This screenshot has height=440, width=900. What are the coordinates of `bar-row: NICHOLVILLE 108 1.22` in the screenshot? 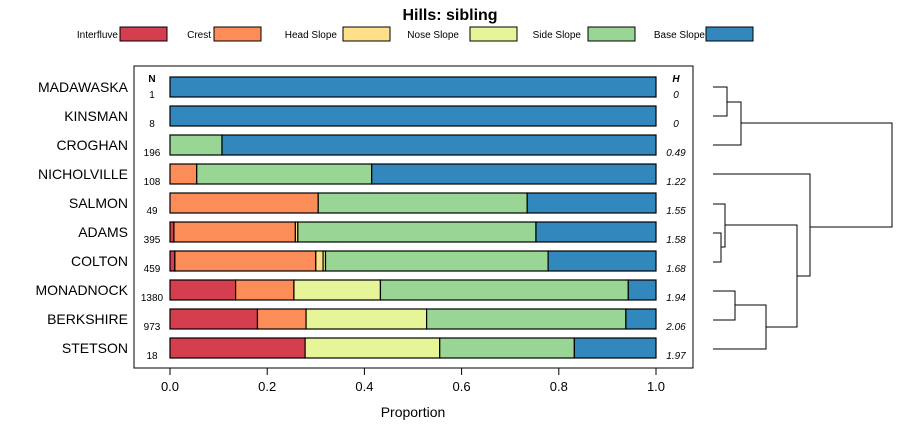 It's located at (362, 175).